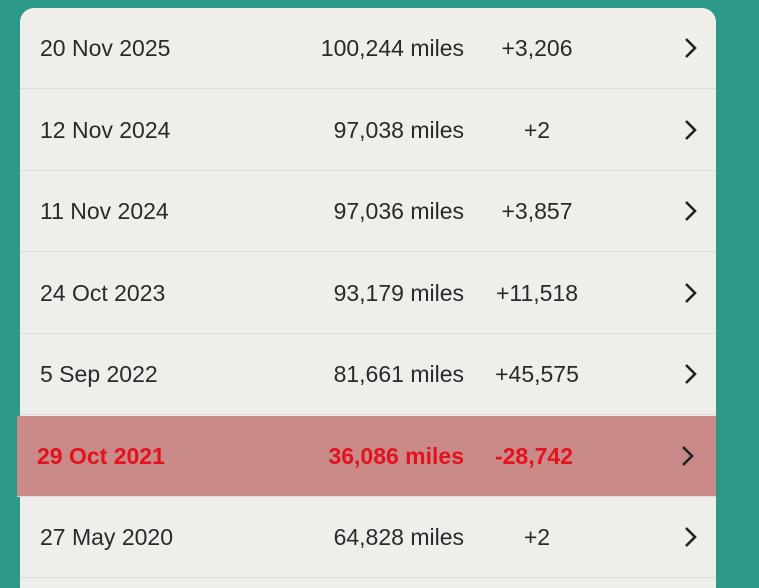 This screenshot has width=759, height=588. I want to click on date: 5 Sep 2022, so click(99, 374).